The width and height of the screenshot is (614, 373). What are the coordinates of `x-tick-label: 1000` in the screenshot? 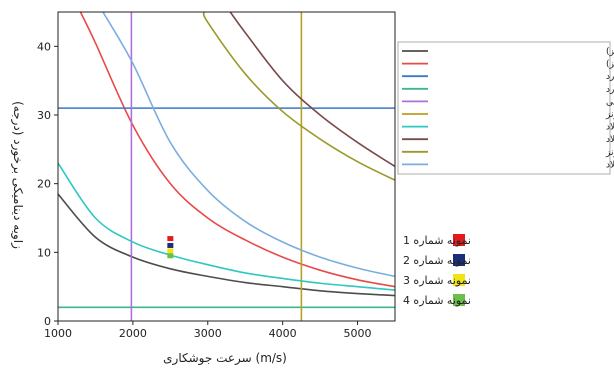 It's located at (58, 333).